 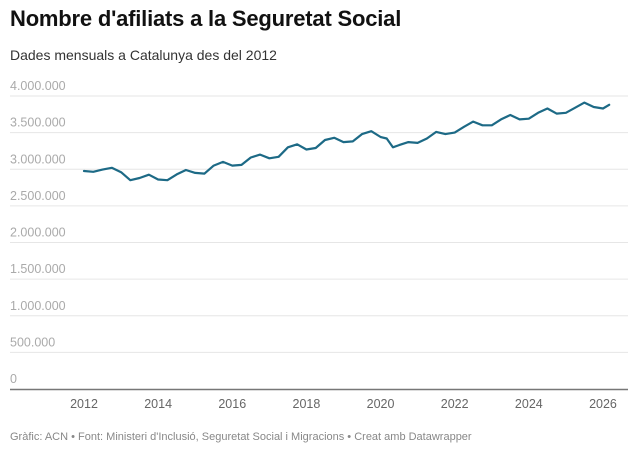 I want to click on x-tick-label: 2016, so click(x=232, y=404).